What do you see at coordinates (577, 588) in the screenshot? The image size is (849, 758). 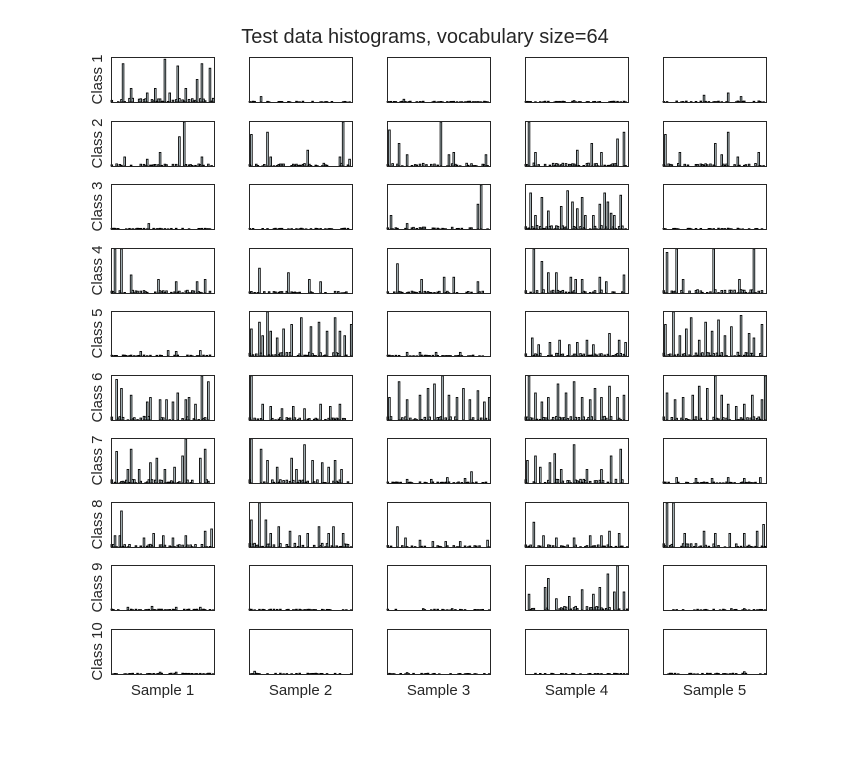 I see `histogram-panel-class9-sample4` at bounding box center [577, 588].